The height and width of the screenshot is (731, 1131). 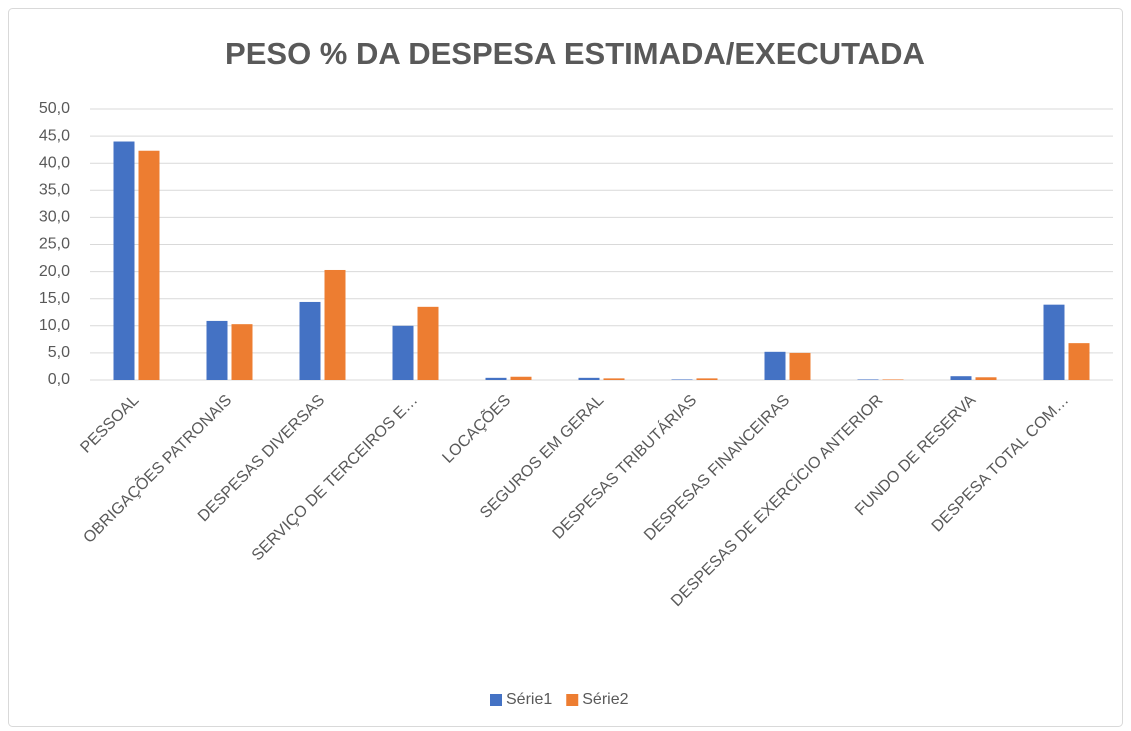 I want to click on y-tick-label: 35,0, so click(x=54, y=190).